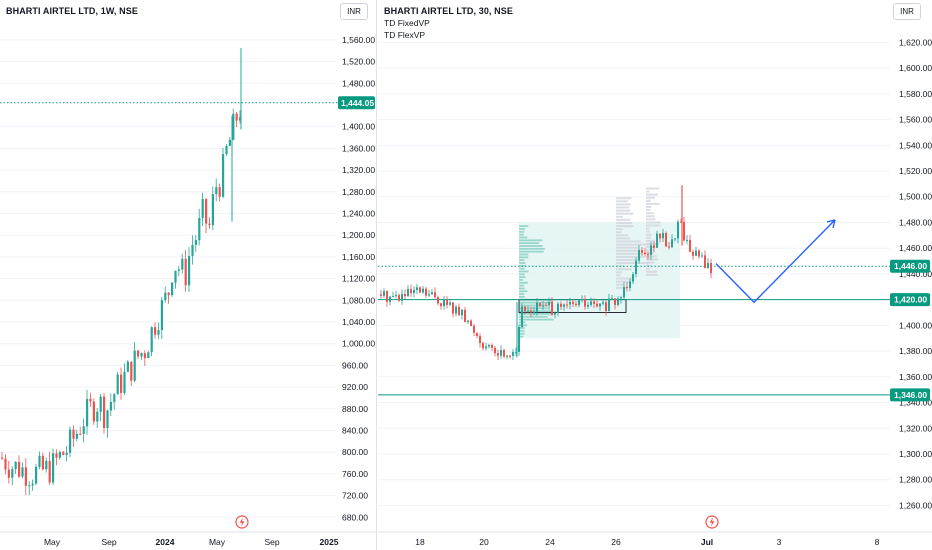  Describe the element at coordinates (355, 387) in the screenshot. I see `y-axis-label: 920.00` at that location.